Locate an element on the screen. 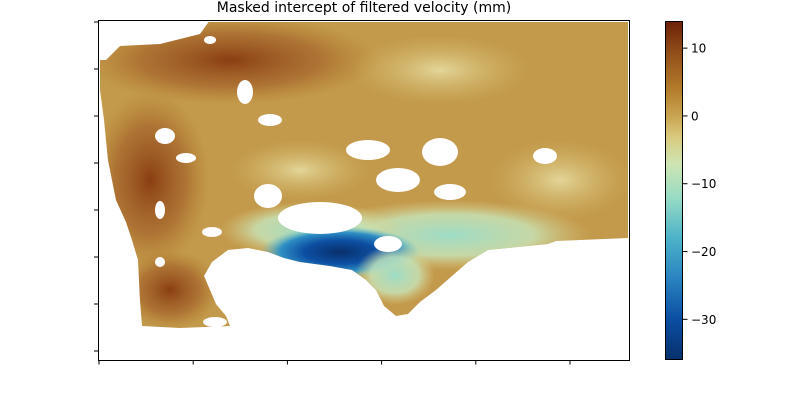 The image size is (800, 400). colorbar is located at coordinates (674, 190).